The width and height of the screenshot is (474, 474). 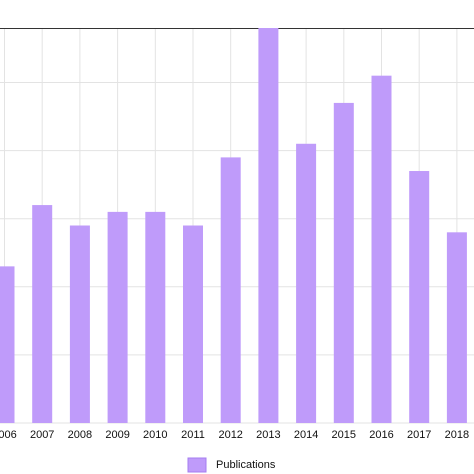 What do you see at coordinates (268, 435) in the screenshot?
I see `x-tick-label: 2013` at bounding box center [268, 435].